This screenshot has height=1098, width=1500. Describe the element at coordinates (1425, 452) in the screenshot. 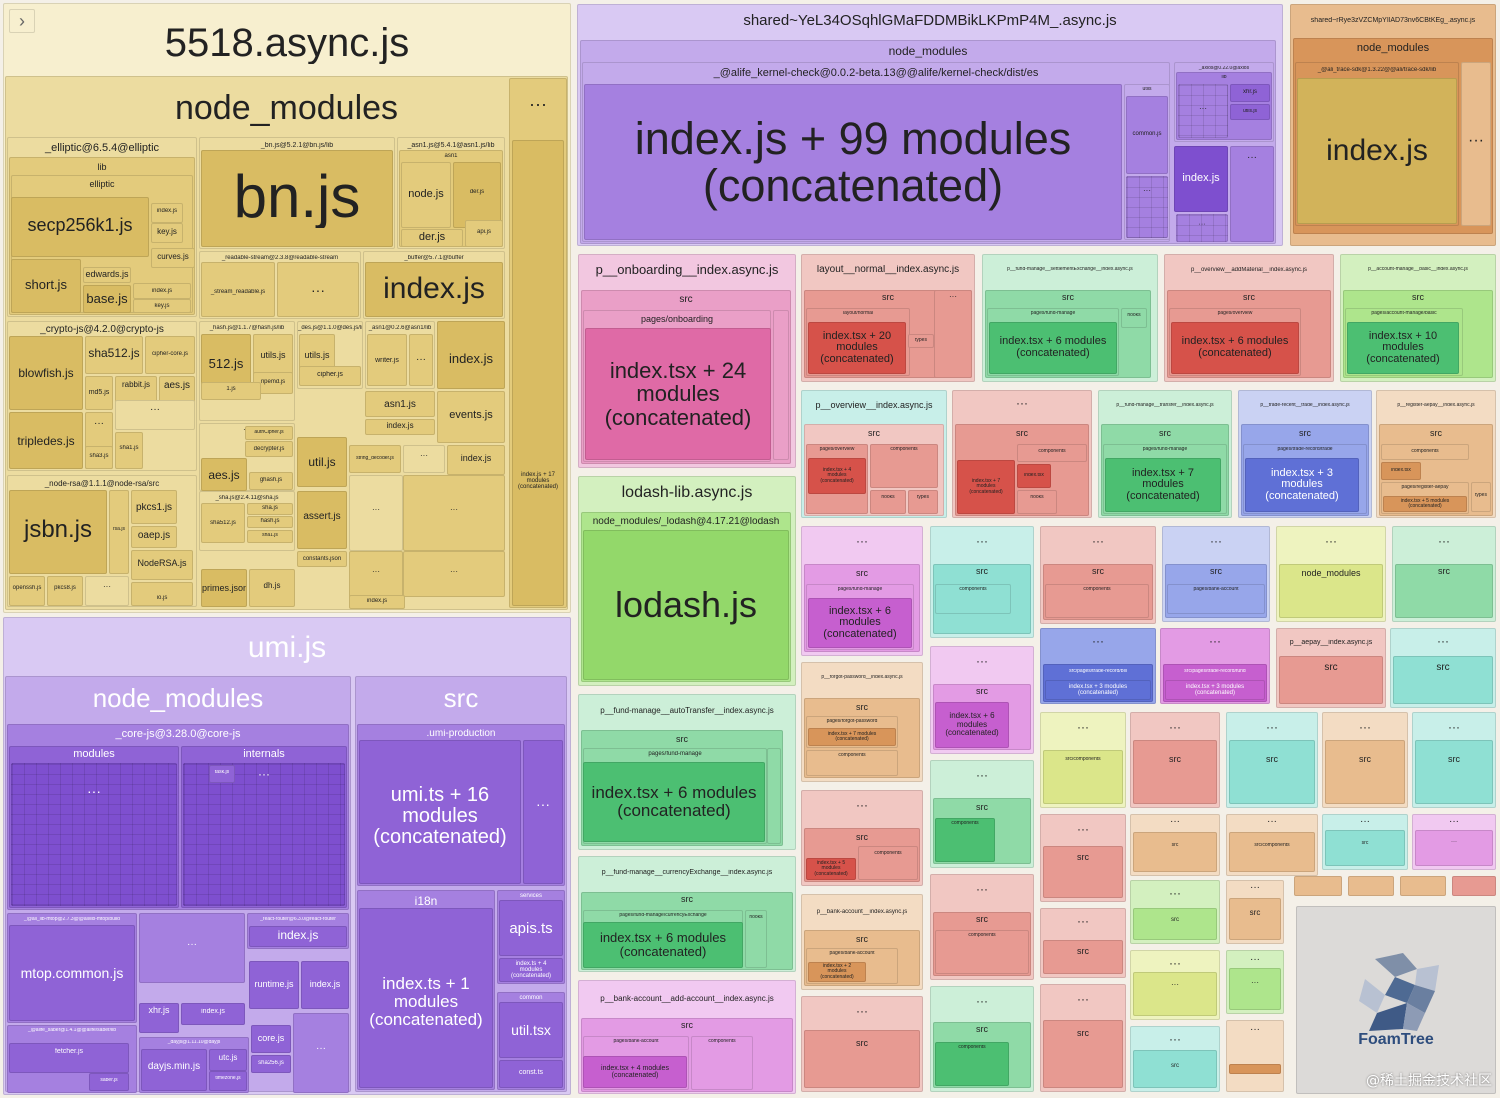

I see `register-components: components` at that location.